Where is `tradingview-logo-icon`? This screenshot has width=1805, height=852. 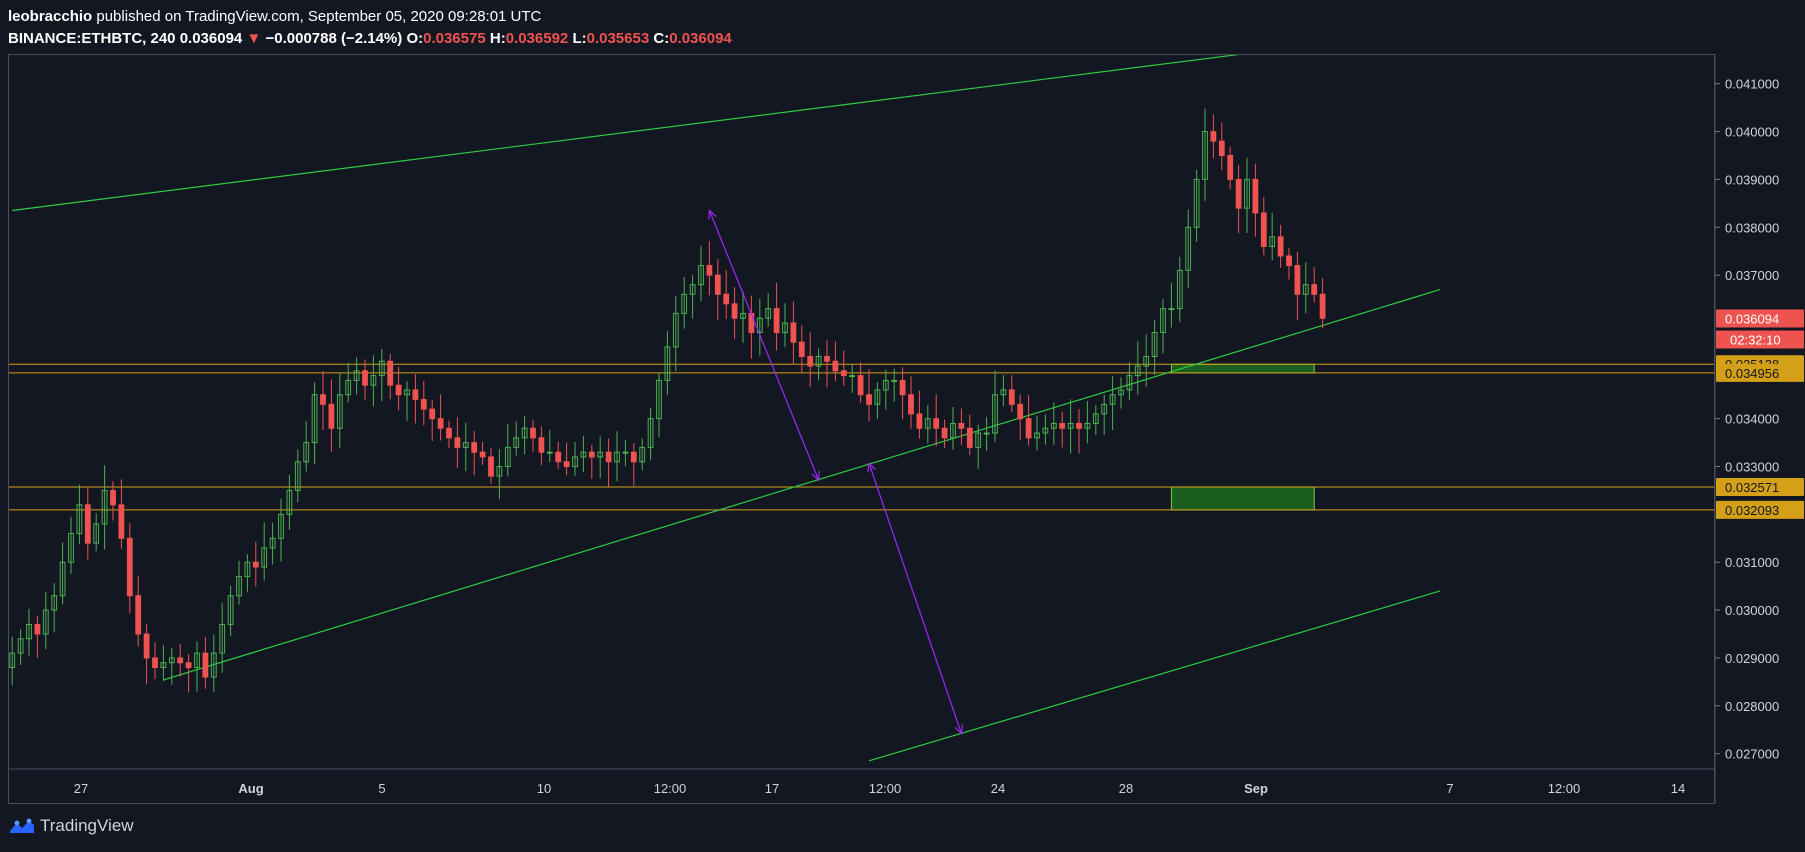 tradingview-logo-icon is located at coordinates (22, 826).